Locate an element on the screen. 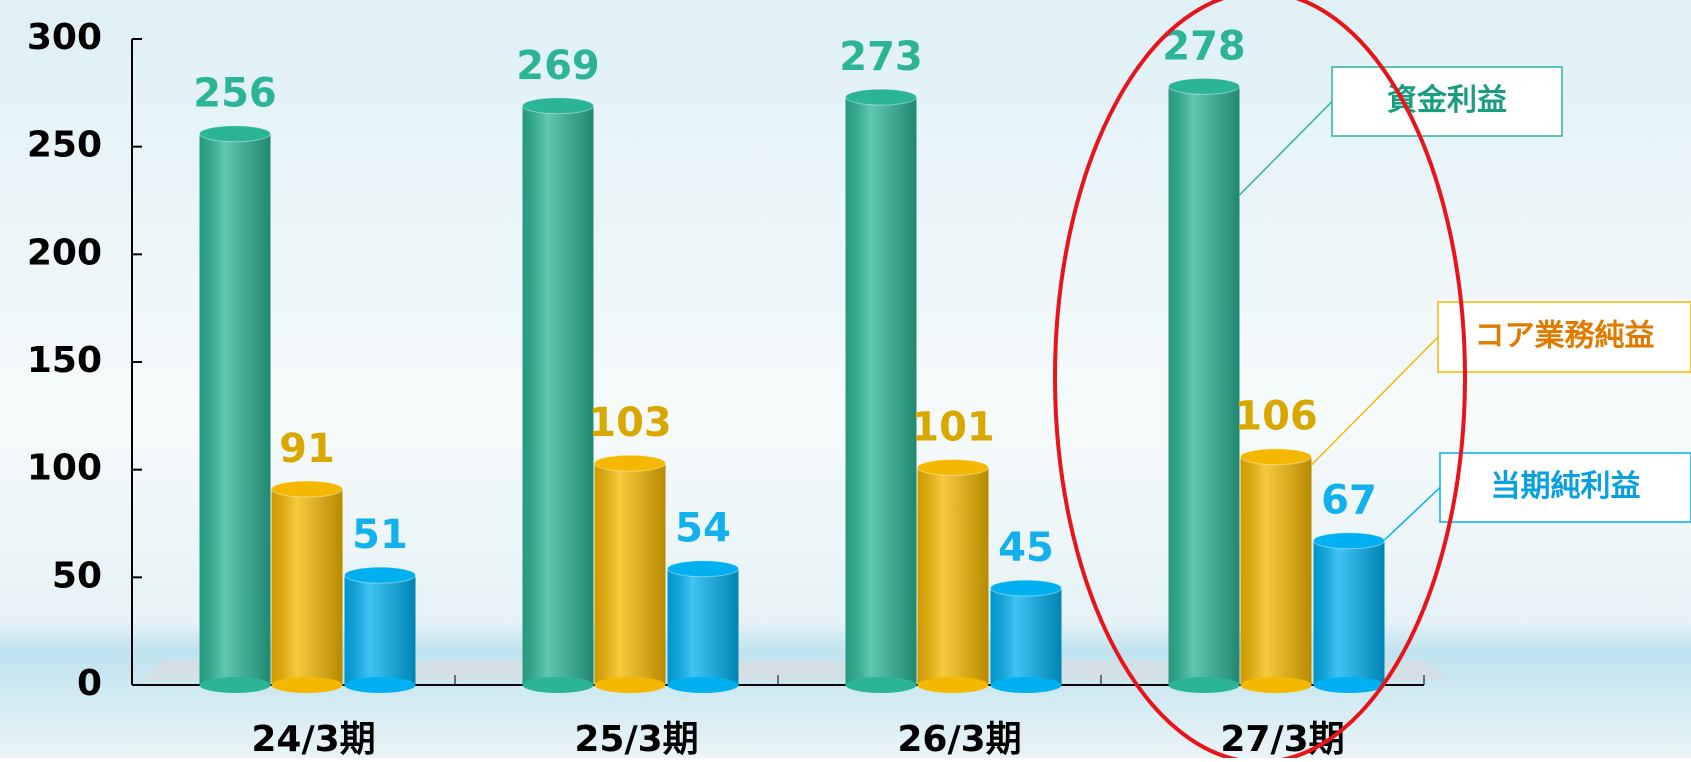 Image resolution: width=1691 pixels, height=762 pixels. value-label: 67 is located at coordinates (1349, 501).